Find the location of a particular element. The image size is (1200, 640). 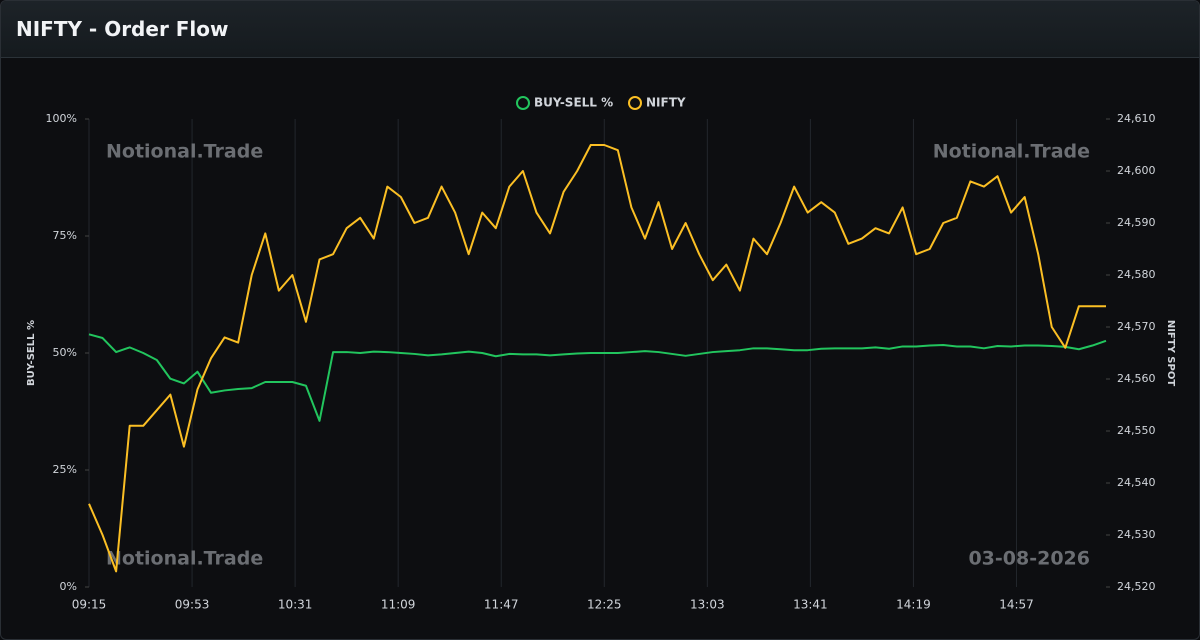

x-tick-label: 09:15 is located at coordinates (89, 605).